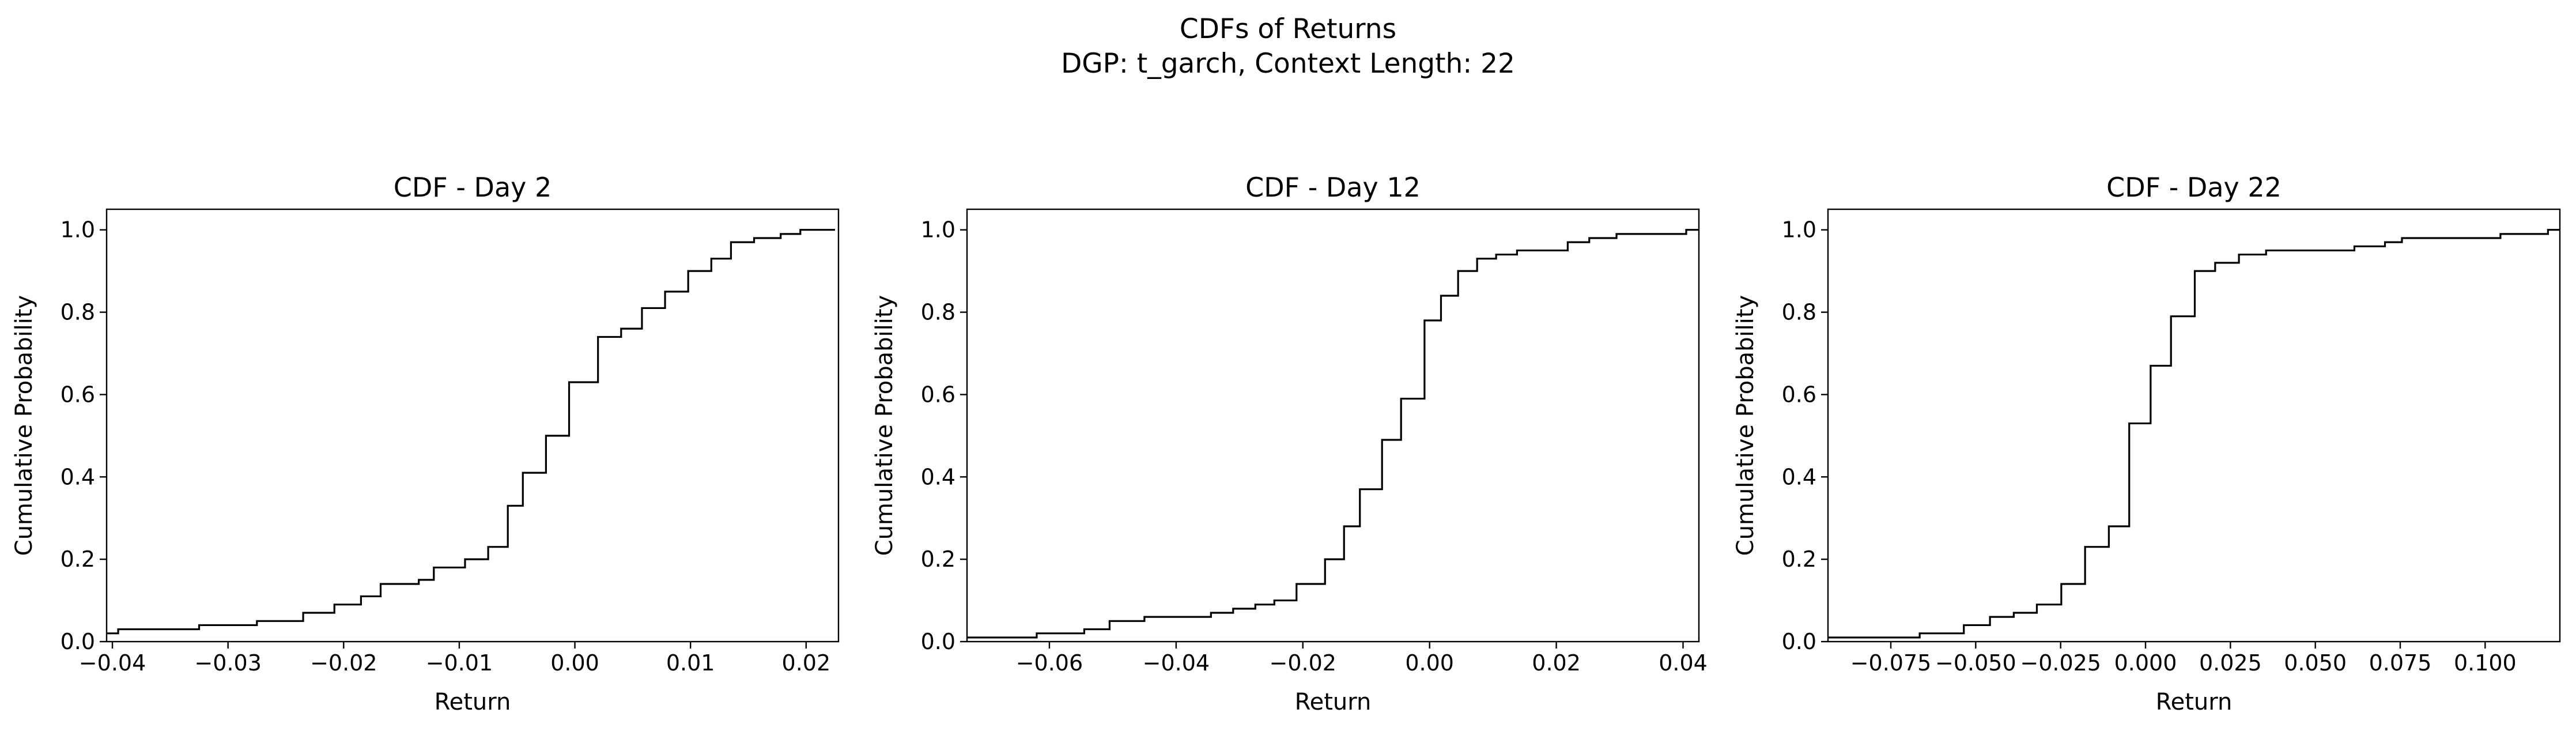  What do you see at coordinates (1288, 29) in the screenshot?
I see `figure-title: CDFs of Returns` at bounding box center [1288, 29].